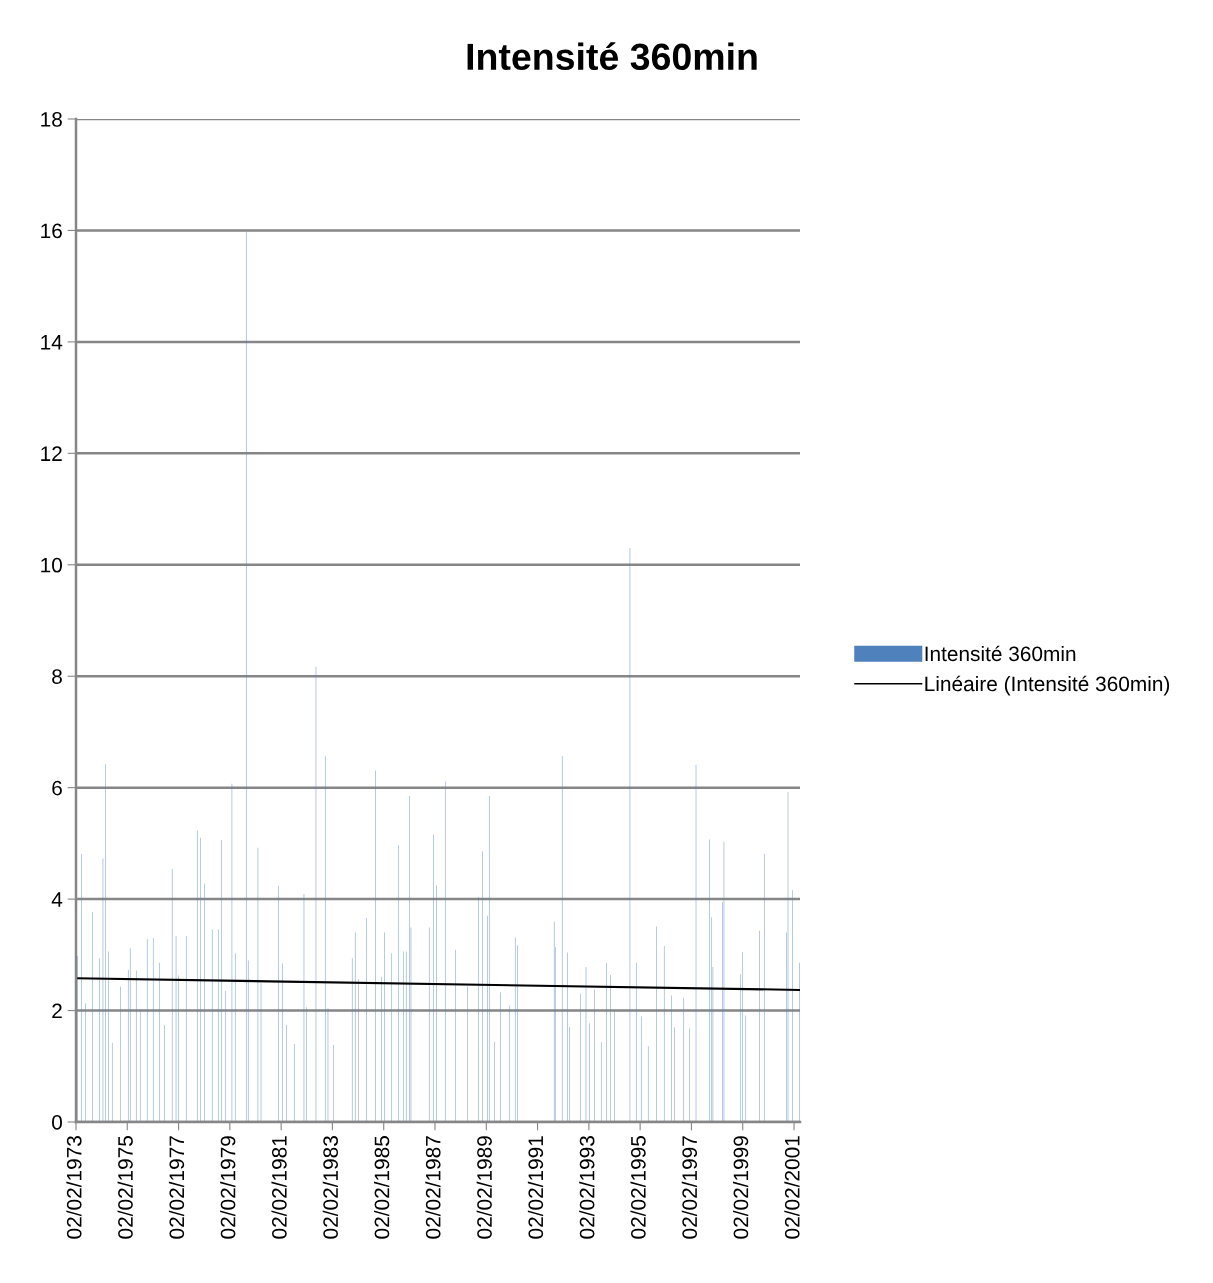 The image size is (1213, 1283). I want to click on x-tick-label: 02/02/1999, so click(741, 1187).